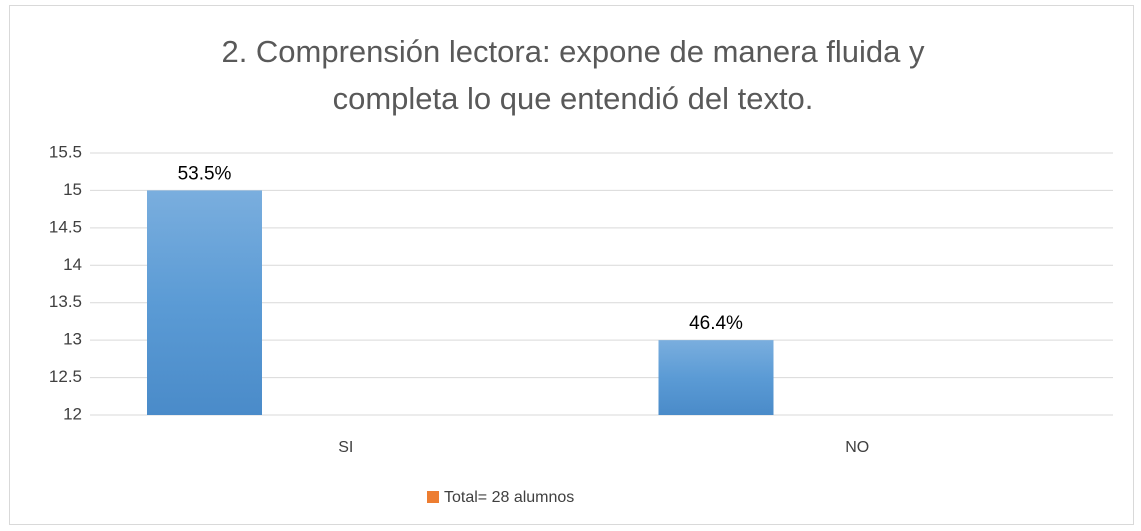 The height and width of the screenshot is (531, 1141). I want to click on y-tick-label: 13, so click(72, 339).